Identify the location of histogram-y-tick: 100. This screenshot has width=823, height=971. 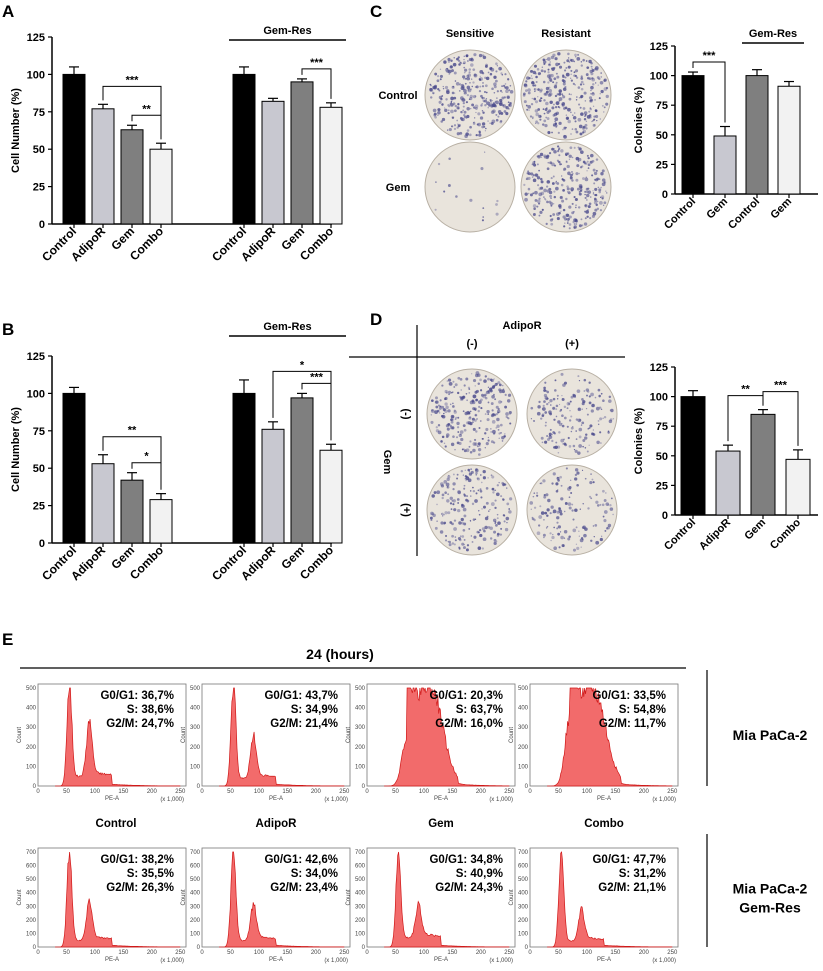
(523, 767).